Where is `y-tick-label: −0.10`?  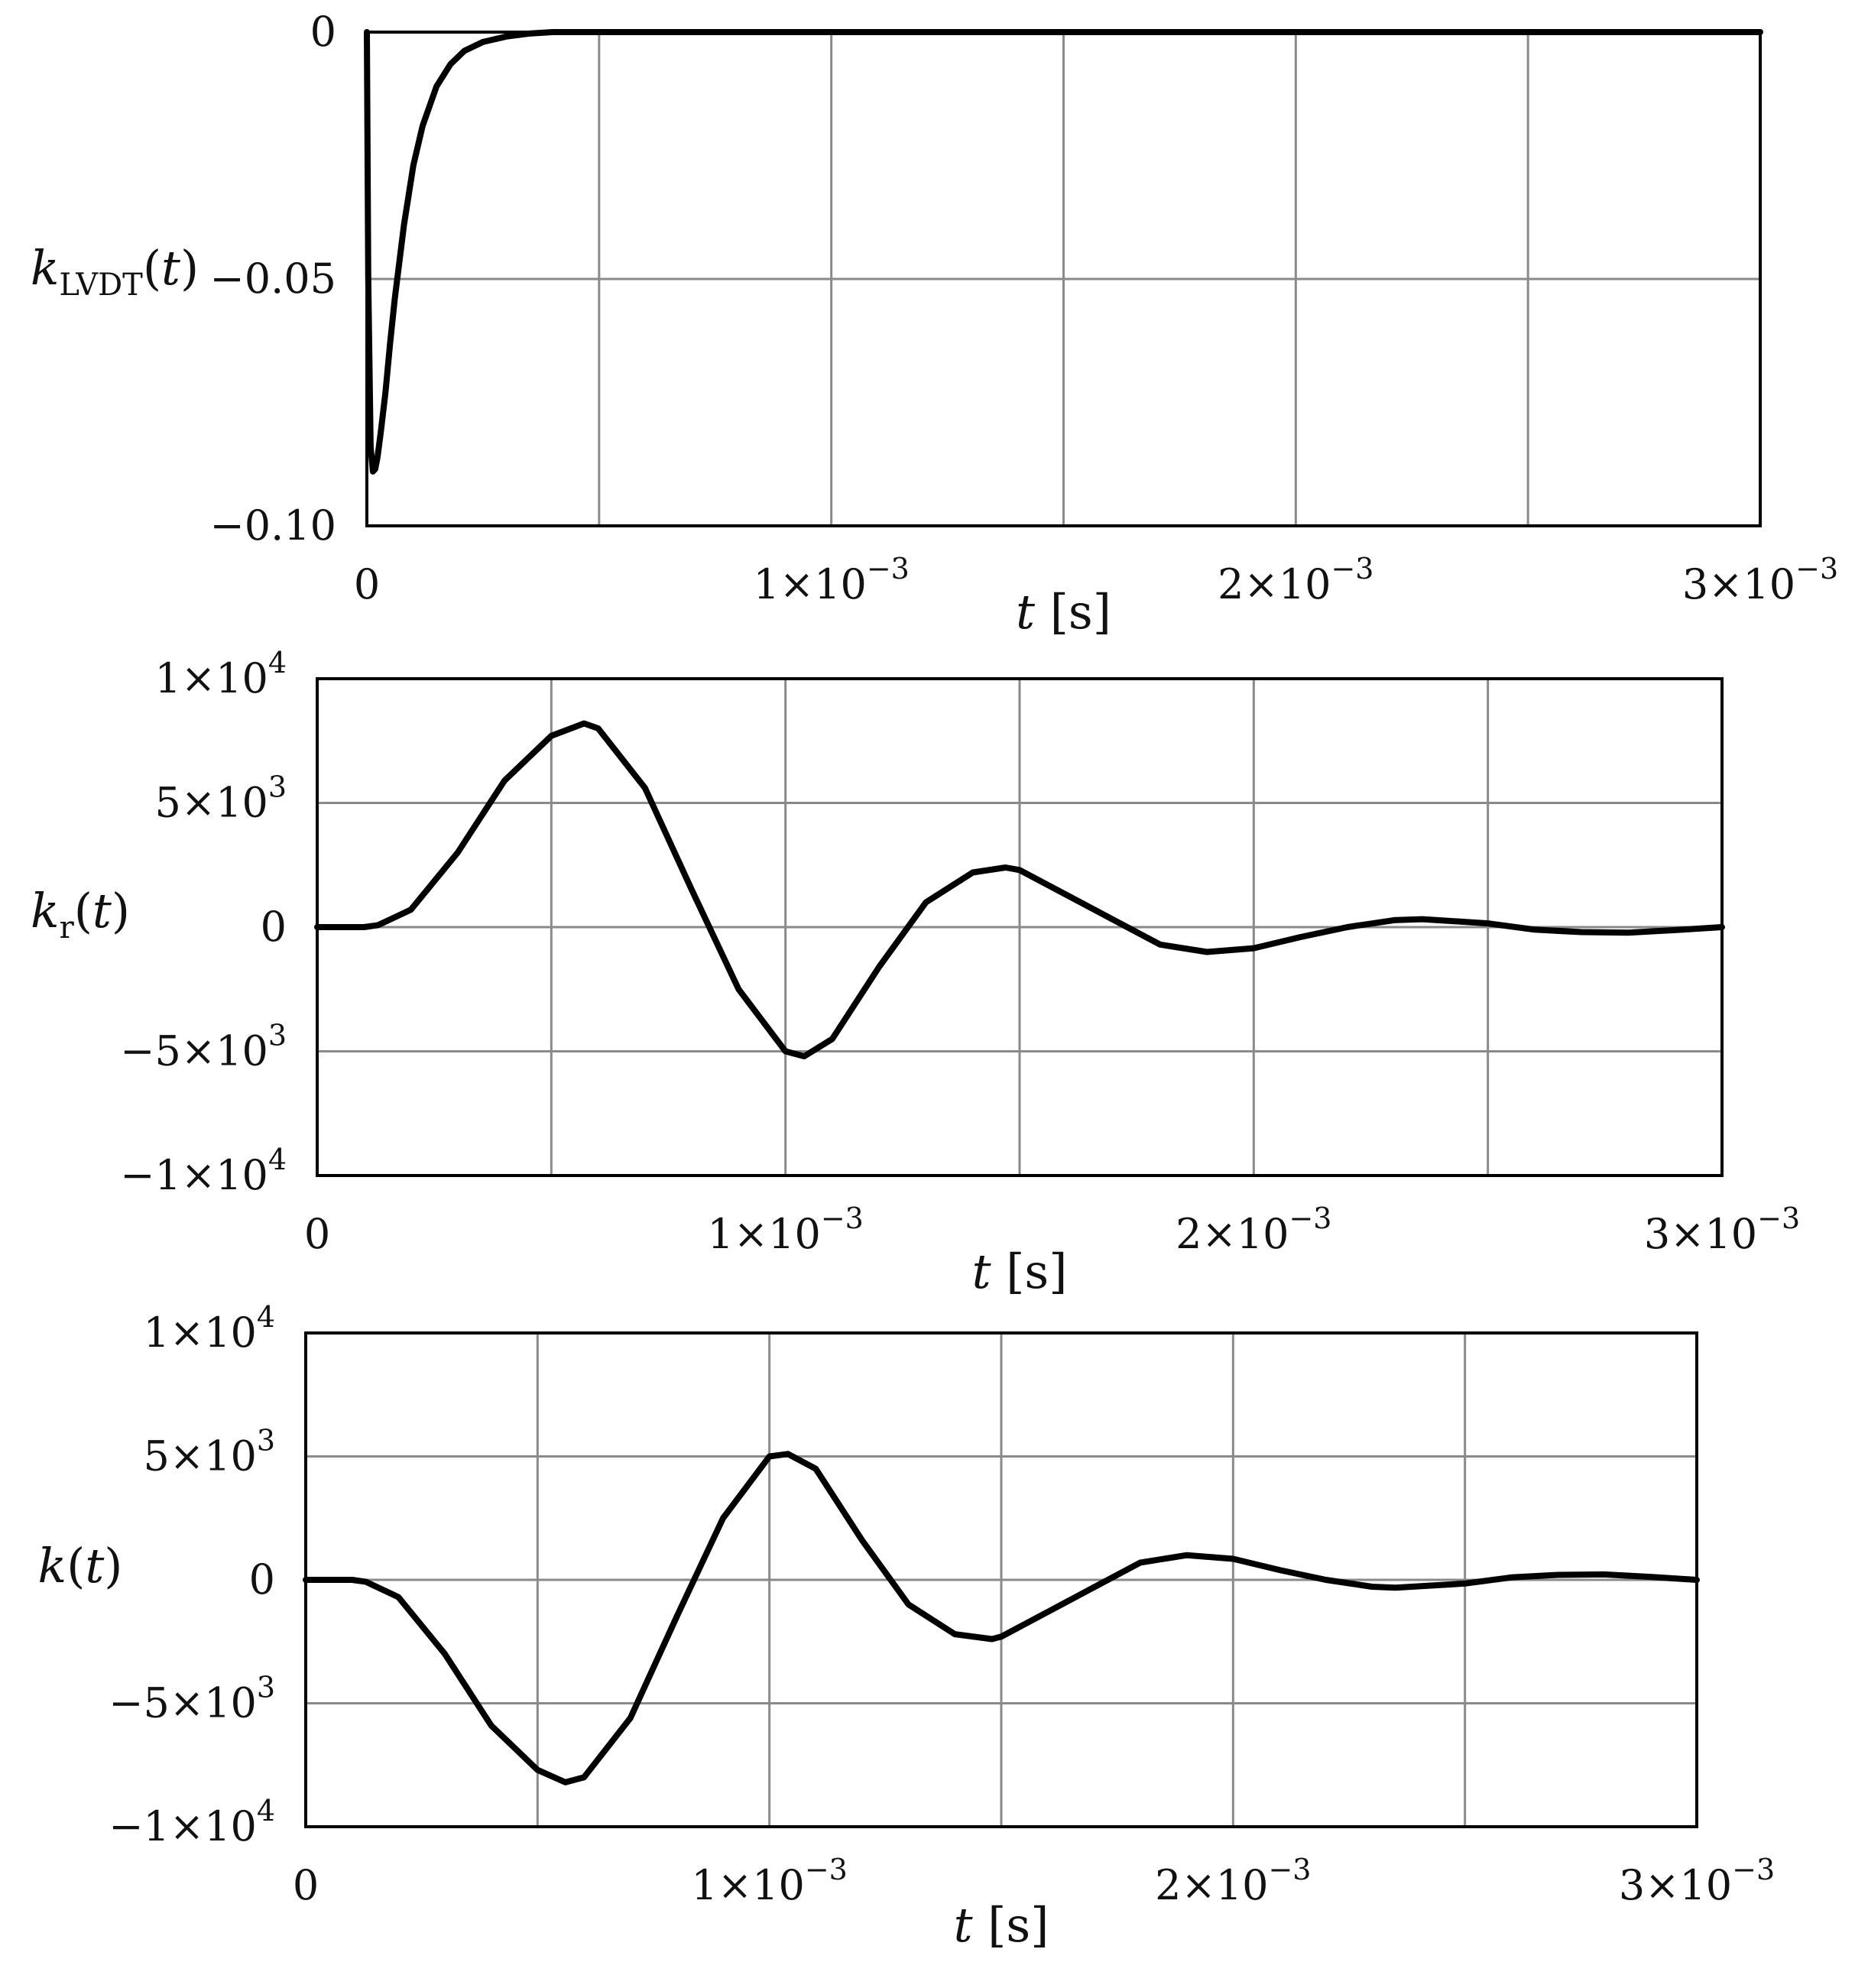
y-tick-label: −0.10 is located at coordinates (273, 526).